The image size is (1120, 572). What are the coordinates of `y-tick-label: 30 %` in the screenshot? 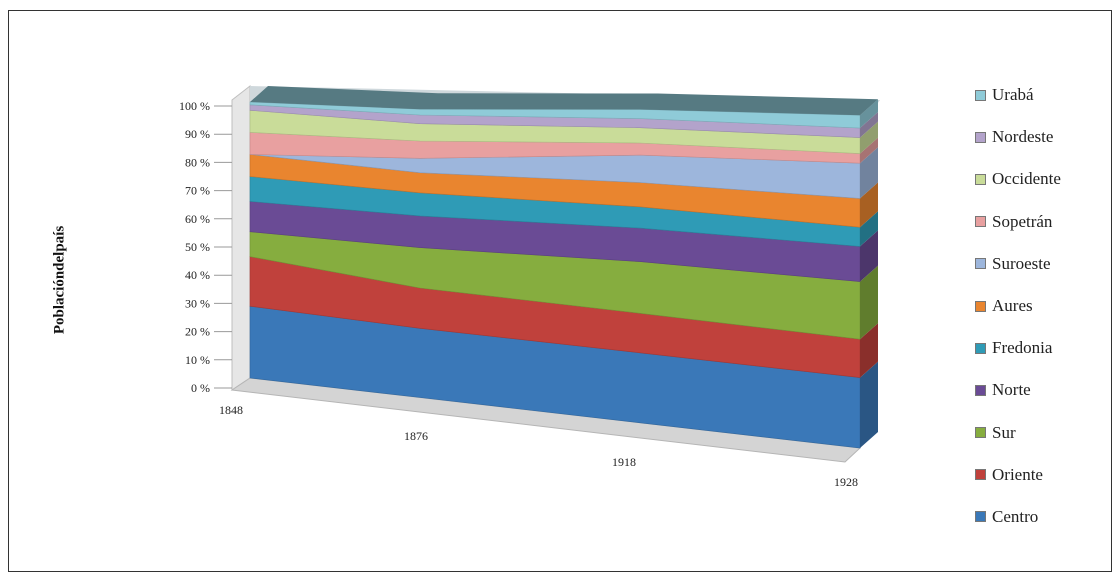 It's located at (197, 303).